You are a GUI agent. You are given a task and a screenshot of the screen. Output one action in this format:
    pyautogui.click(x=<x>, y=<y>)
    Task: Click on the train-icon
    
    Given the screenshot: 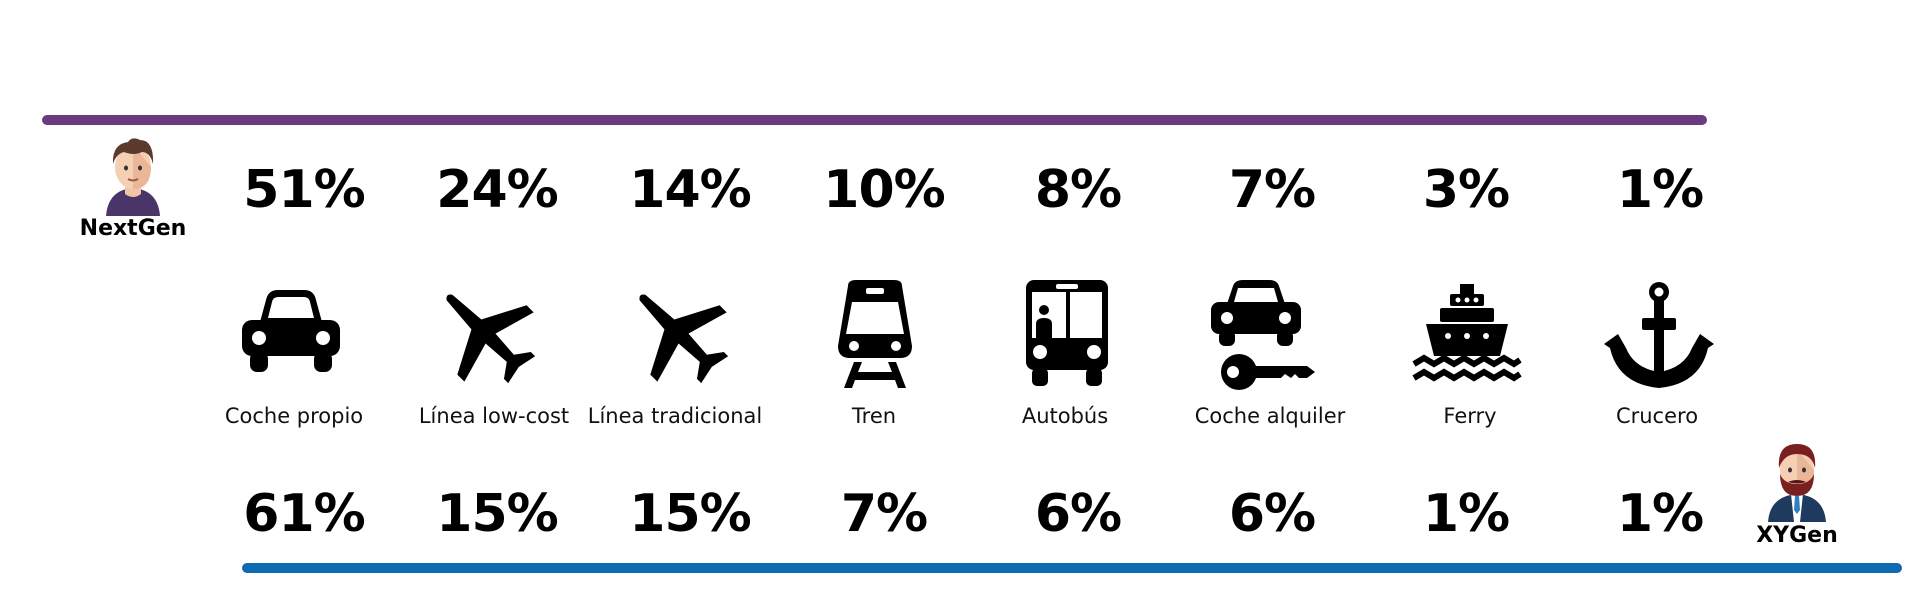 What is the action you would take?
    pyautogui.click(x=875, y=334)
    